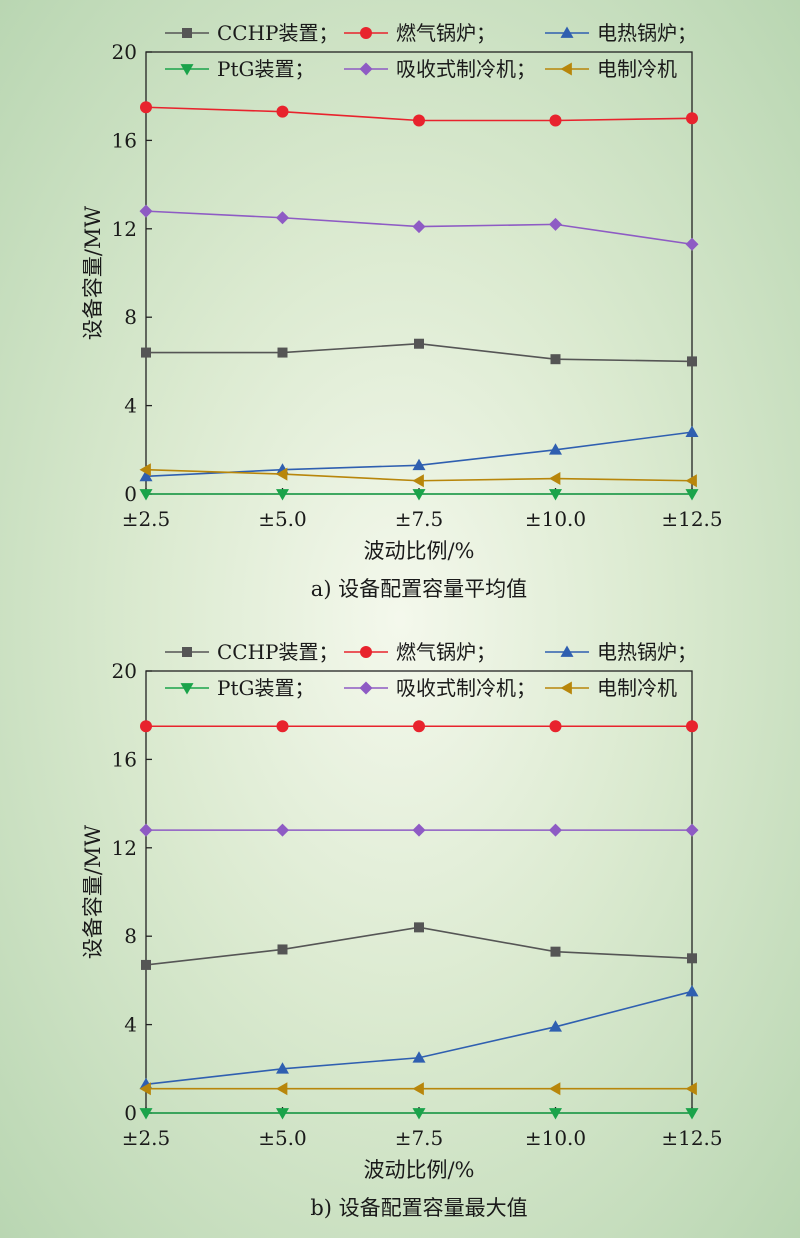 Image resolution: width=800 pixels, height=1238 pixels. What do you see at coordinates (637, 688) in the screenshot?
I see `legend-label: 电制冷机` at bounding box center [637, 688].